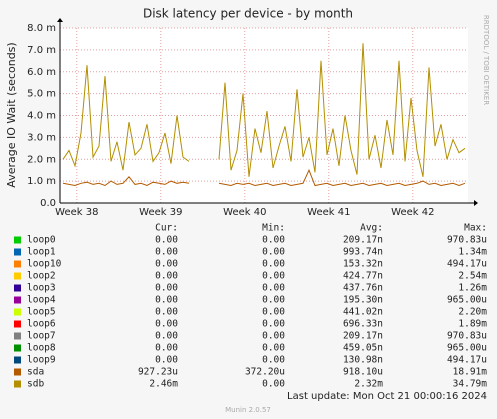  What do you see at coordinates (363, 276) in the screenshot?
I see `legend-stat: 424.77n` at bounding box center [363, 276].